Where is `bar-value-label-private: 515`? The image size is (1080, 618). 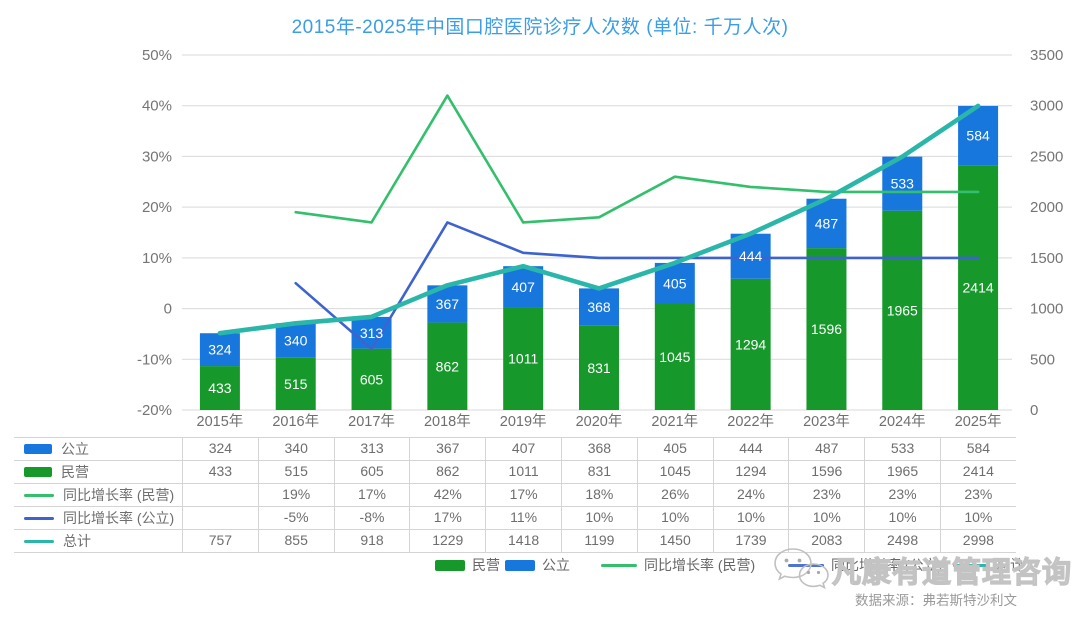 bar-value-label-private: 515 is located at coordinates (296, 384).